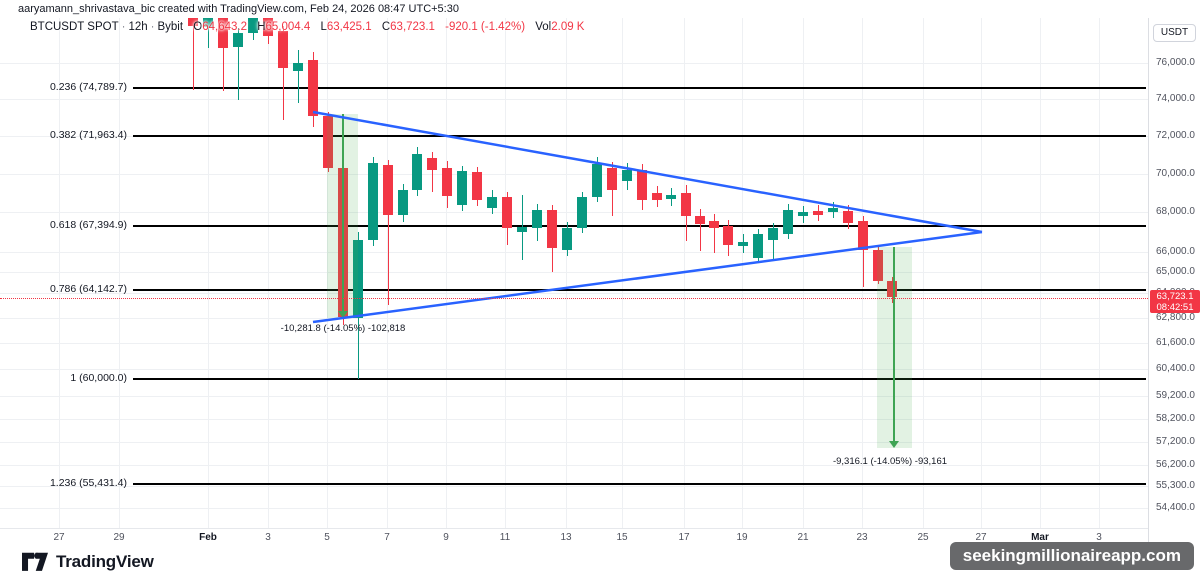 This screenshot has width=1200, height=582. What do you see at coordinates (574, 536) in the screenshot?
I see `time-axis: 27 29 Feb 3 5 7 9 11 13 15 17 19 21 23 25 27 Mar 3` at bounding box center [574, 536].